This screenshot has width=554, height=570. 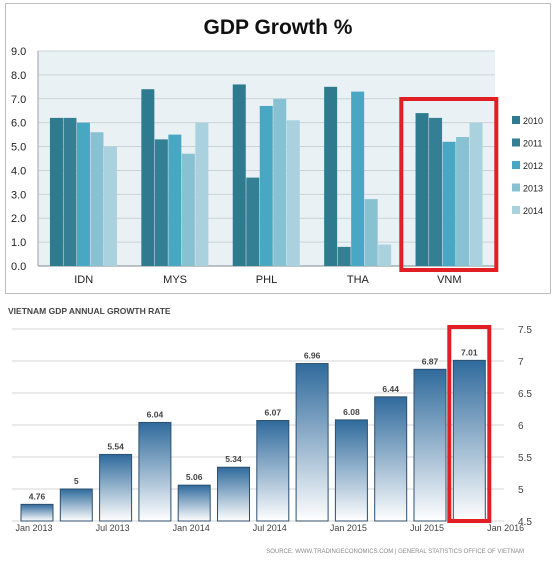 What do you see at coordinates (273, 413) in the screenshot?
I see `data-label: 6.07` at bounding box center [273, 413].